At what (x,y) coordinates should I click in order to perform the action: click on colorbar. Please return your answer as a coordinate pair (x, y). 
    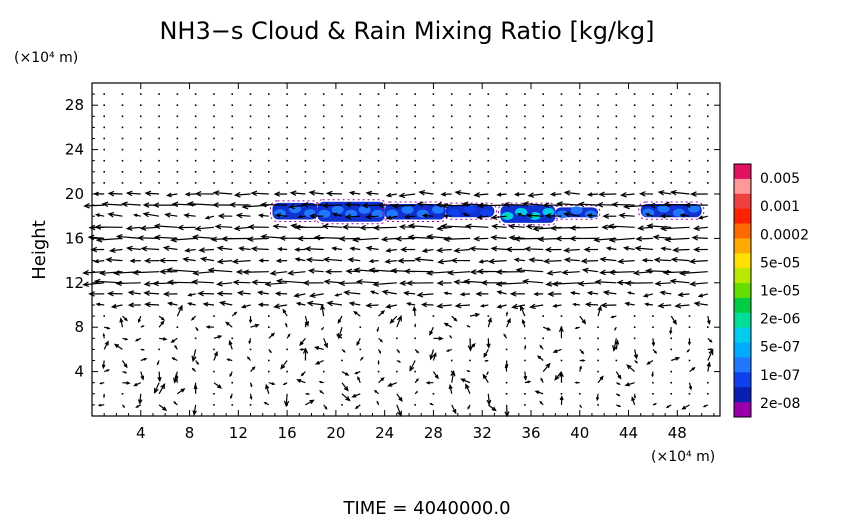
    Looking at the image, I should click on (742, 290).